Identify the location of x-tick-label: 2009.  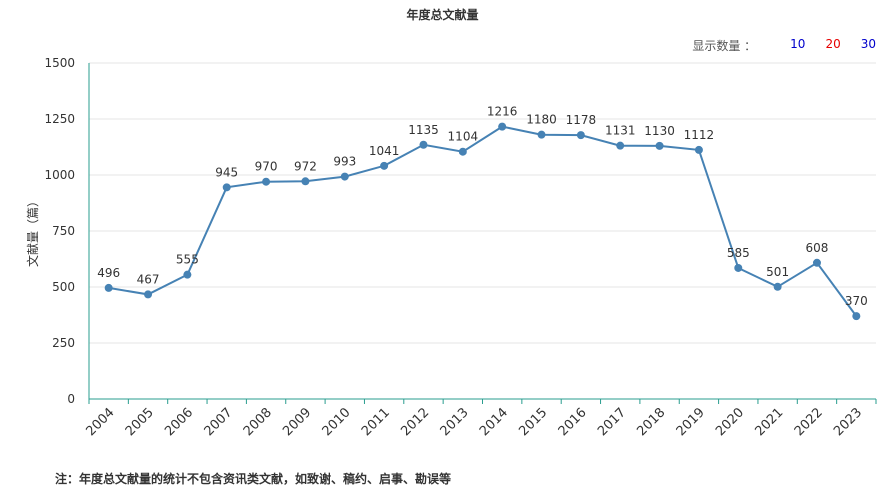
(297, 422).